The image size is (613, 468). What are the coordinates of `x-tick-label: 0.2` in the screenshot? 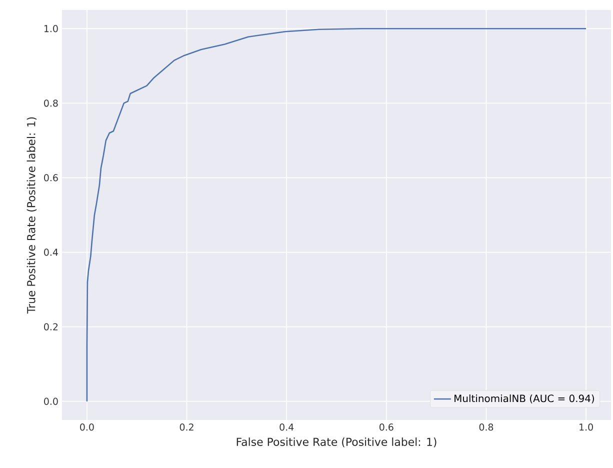 It's located at (187, 427).